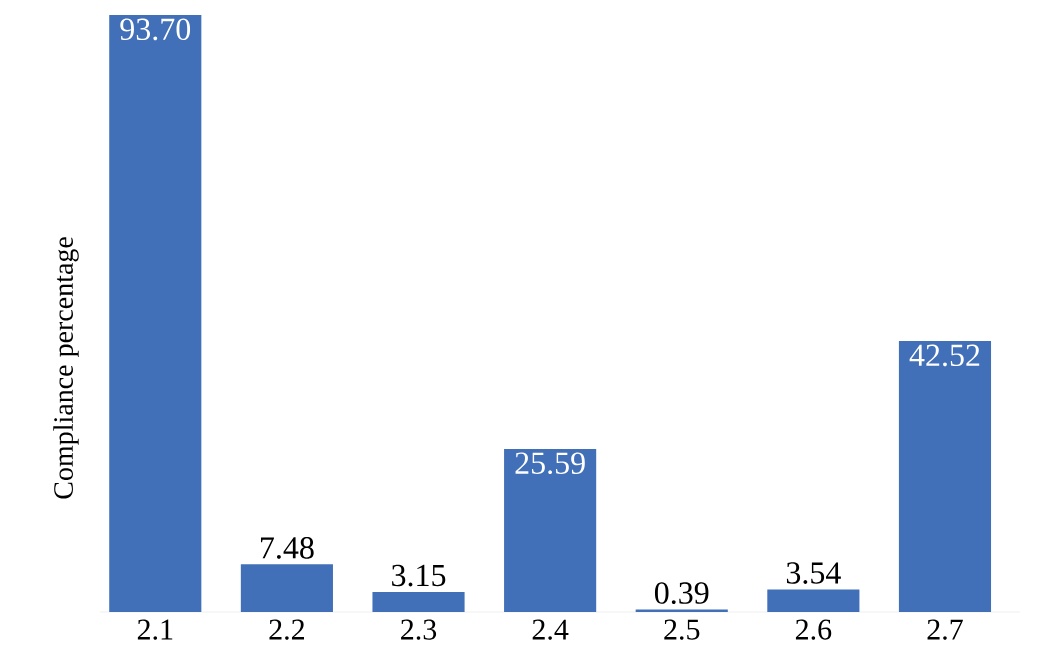 The image size is (1050, 668). I want to click on x-tick-label: 2.5, so click(682, 629).